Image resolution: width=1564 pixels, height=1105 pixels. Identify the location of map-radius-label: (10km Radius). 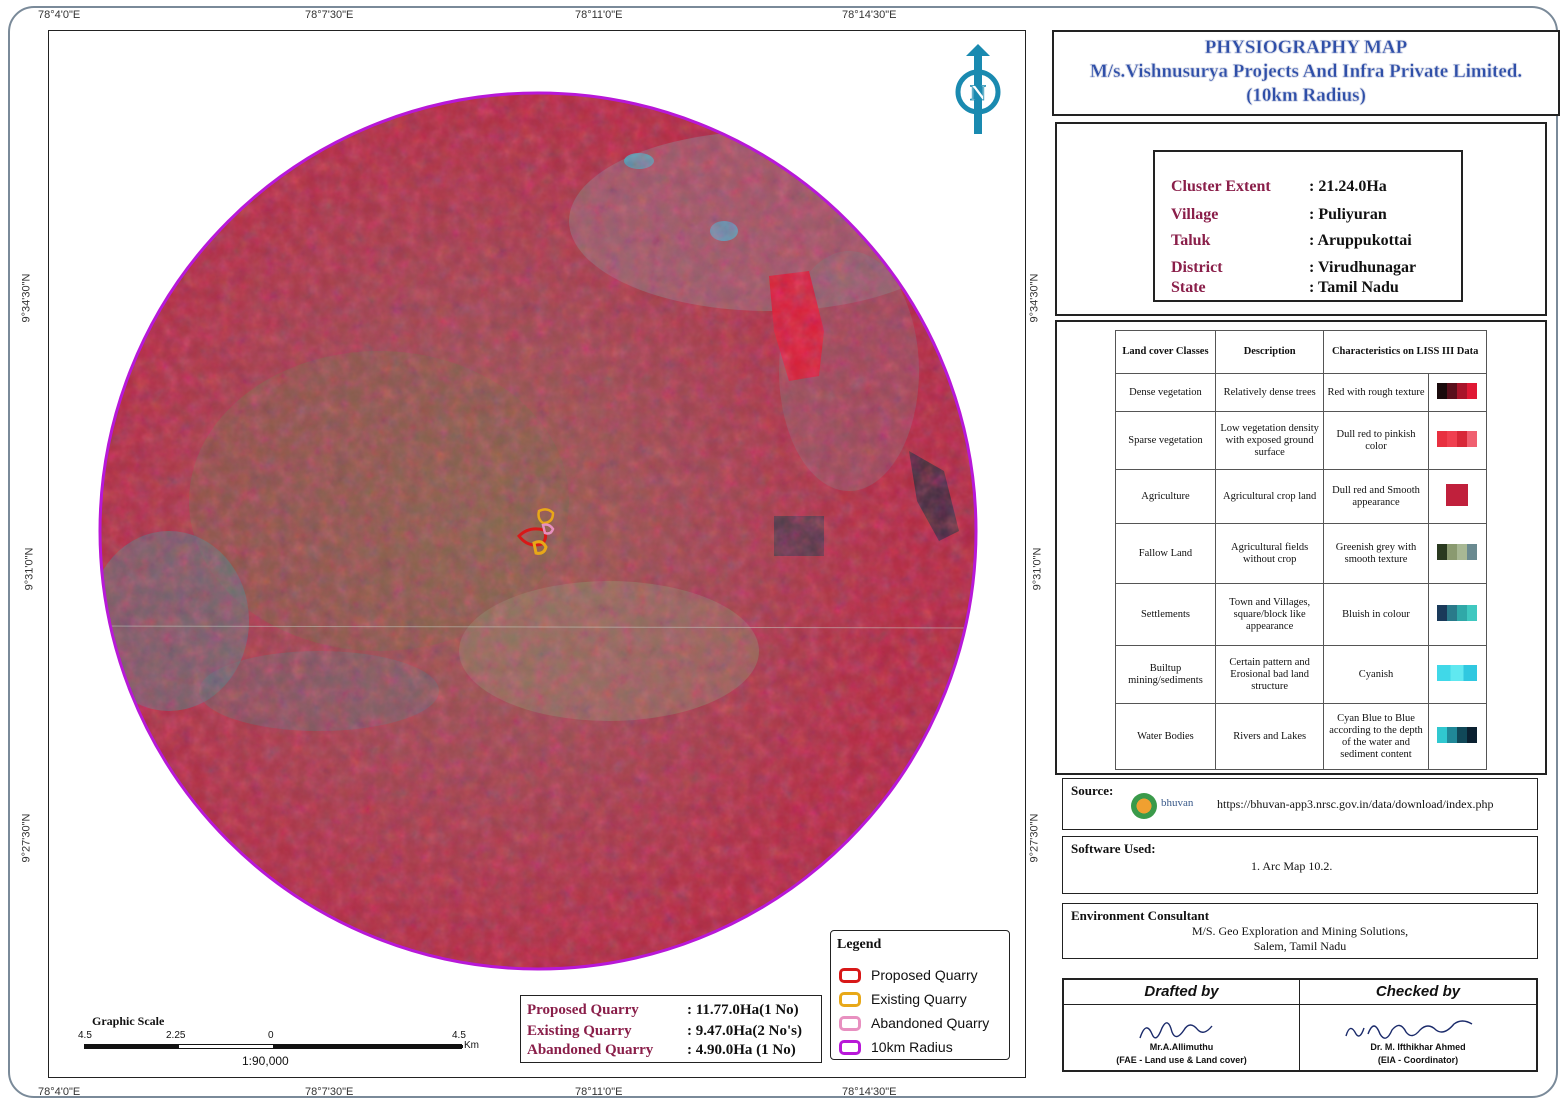
(1306, 95).